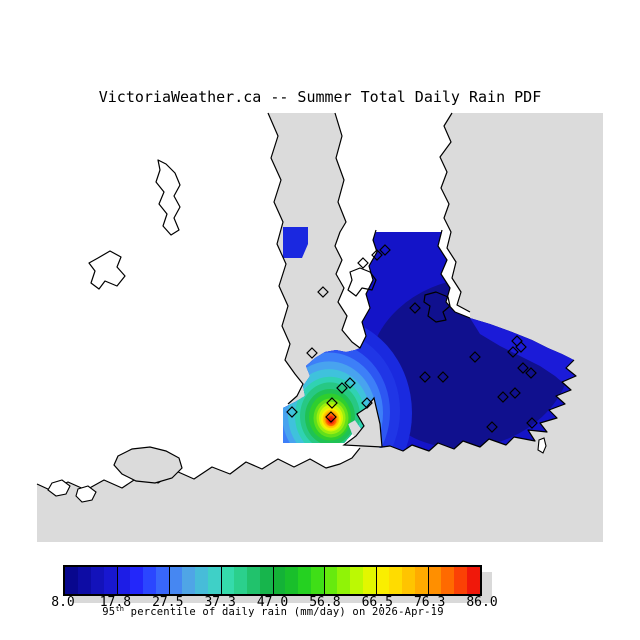  Describe the element at coordinates (168, 602) in the screenshot. I see `colorbar-tick-label: 27.5` at that location.